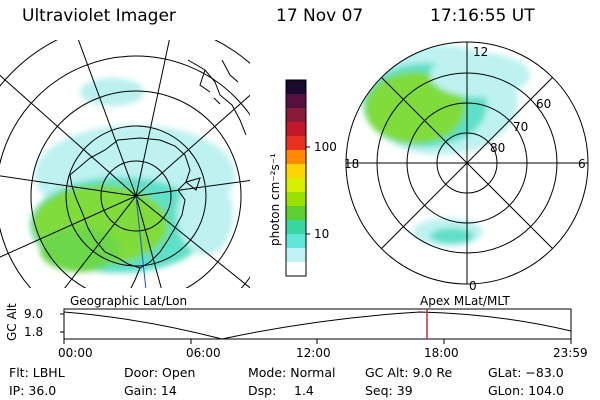 The image size is (600, 400). What do you see at coordinates (352, 164) in the screenshot?
I see `mlt-label-left: 18` at bounding box center [352, 164].